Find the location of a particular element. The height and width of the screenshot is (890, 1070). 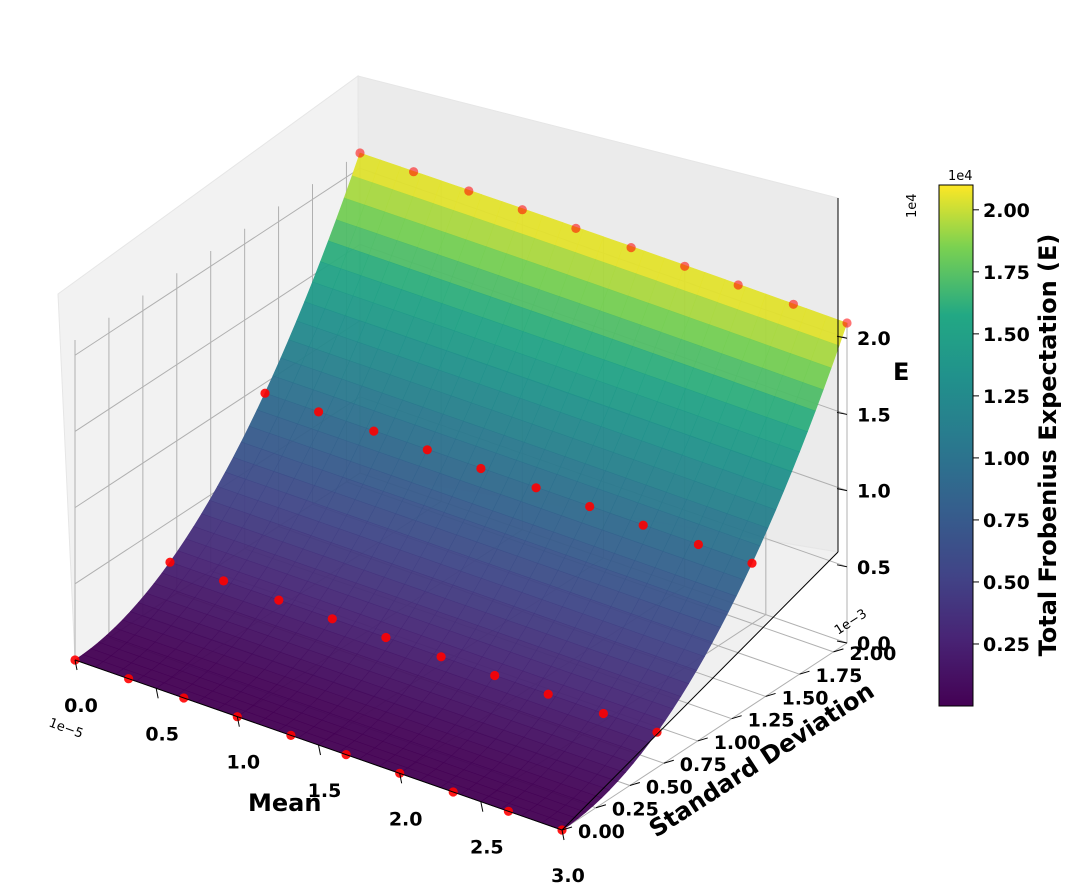

colorbar-offset: 1e4 is located at coordinates (960, 176).